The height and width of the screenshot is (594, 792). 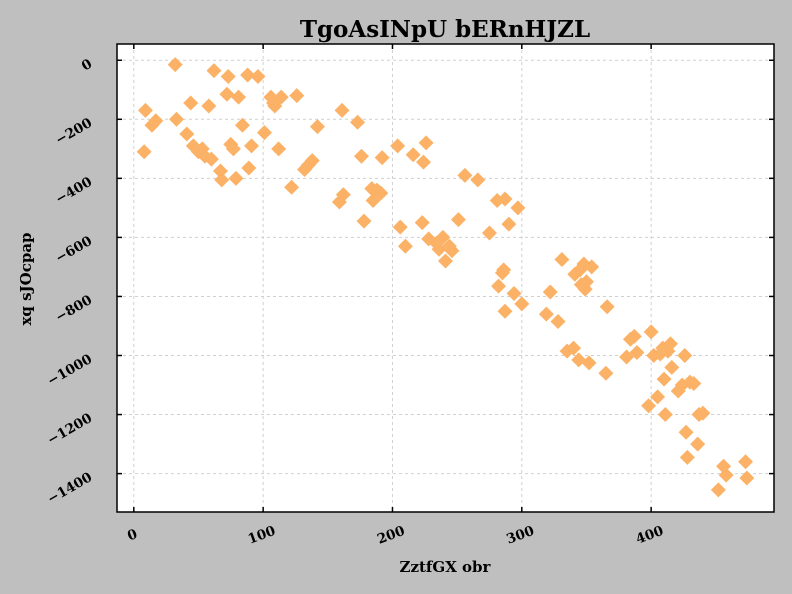 I want to click on y-axis-label: xq sJOcpap, so click(x=26, y=278).